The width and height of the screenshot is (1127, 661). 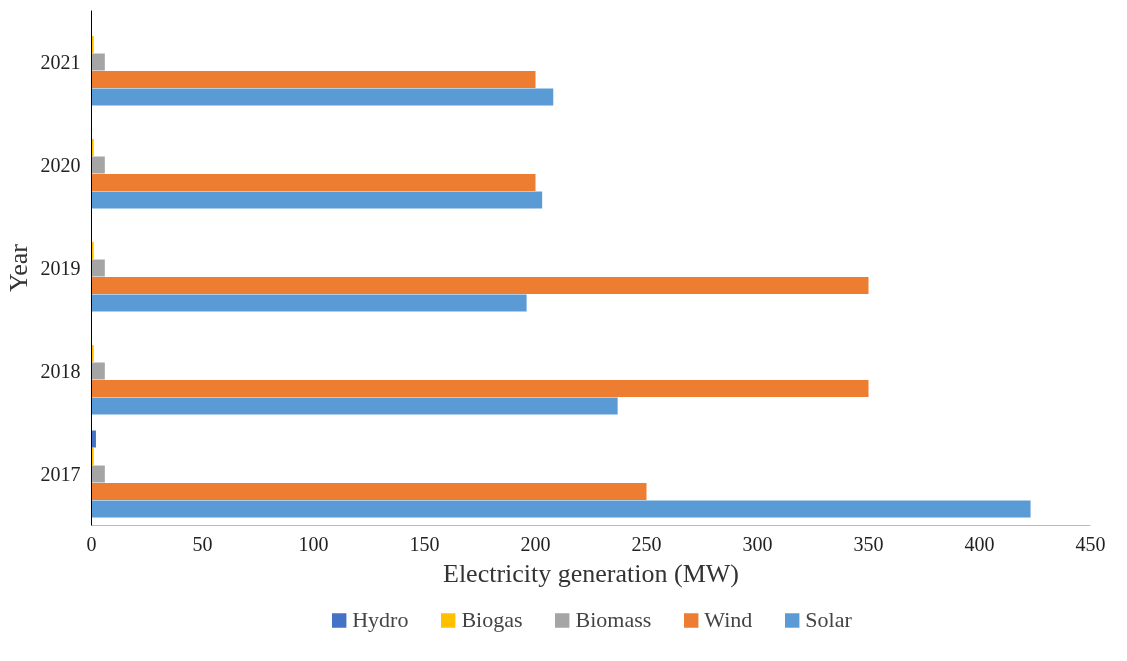 What do you see at coordinates (380, 620) in the screenshot?
I see `legend-label: Hydro` at bounding box center [380, 620].